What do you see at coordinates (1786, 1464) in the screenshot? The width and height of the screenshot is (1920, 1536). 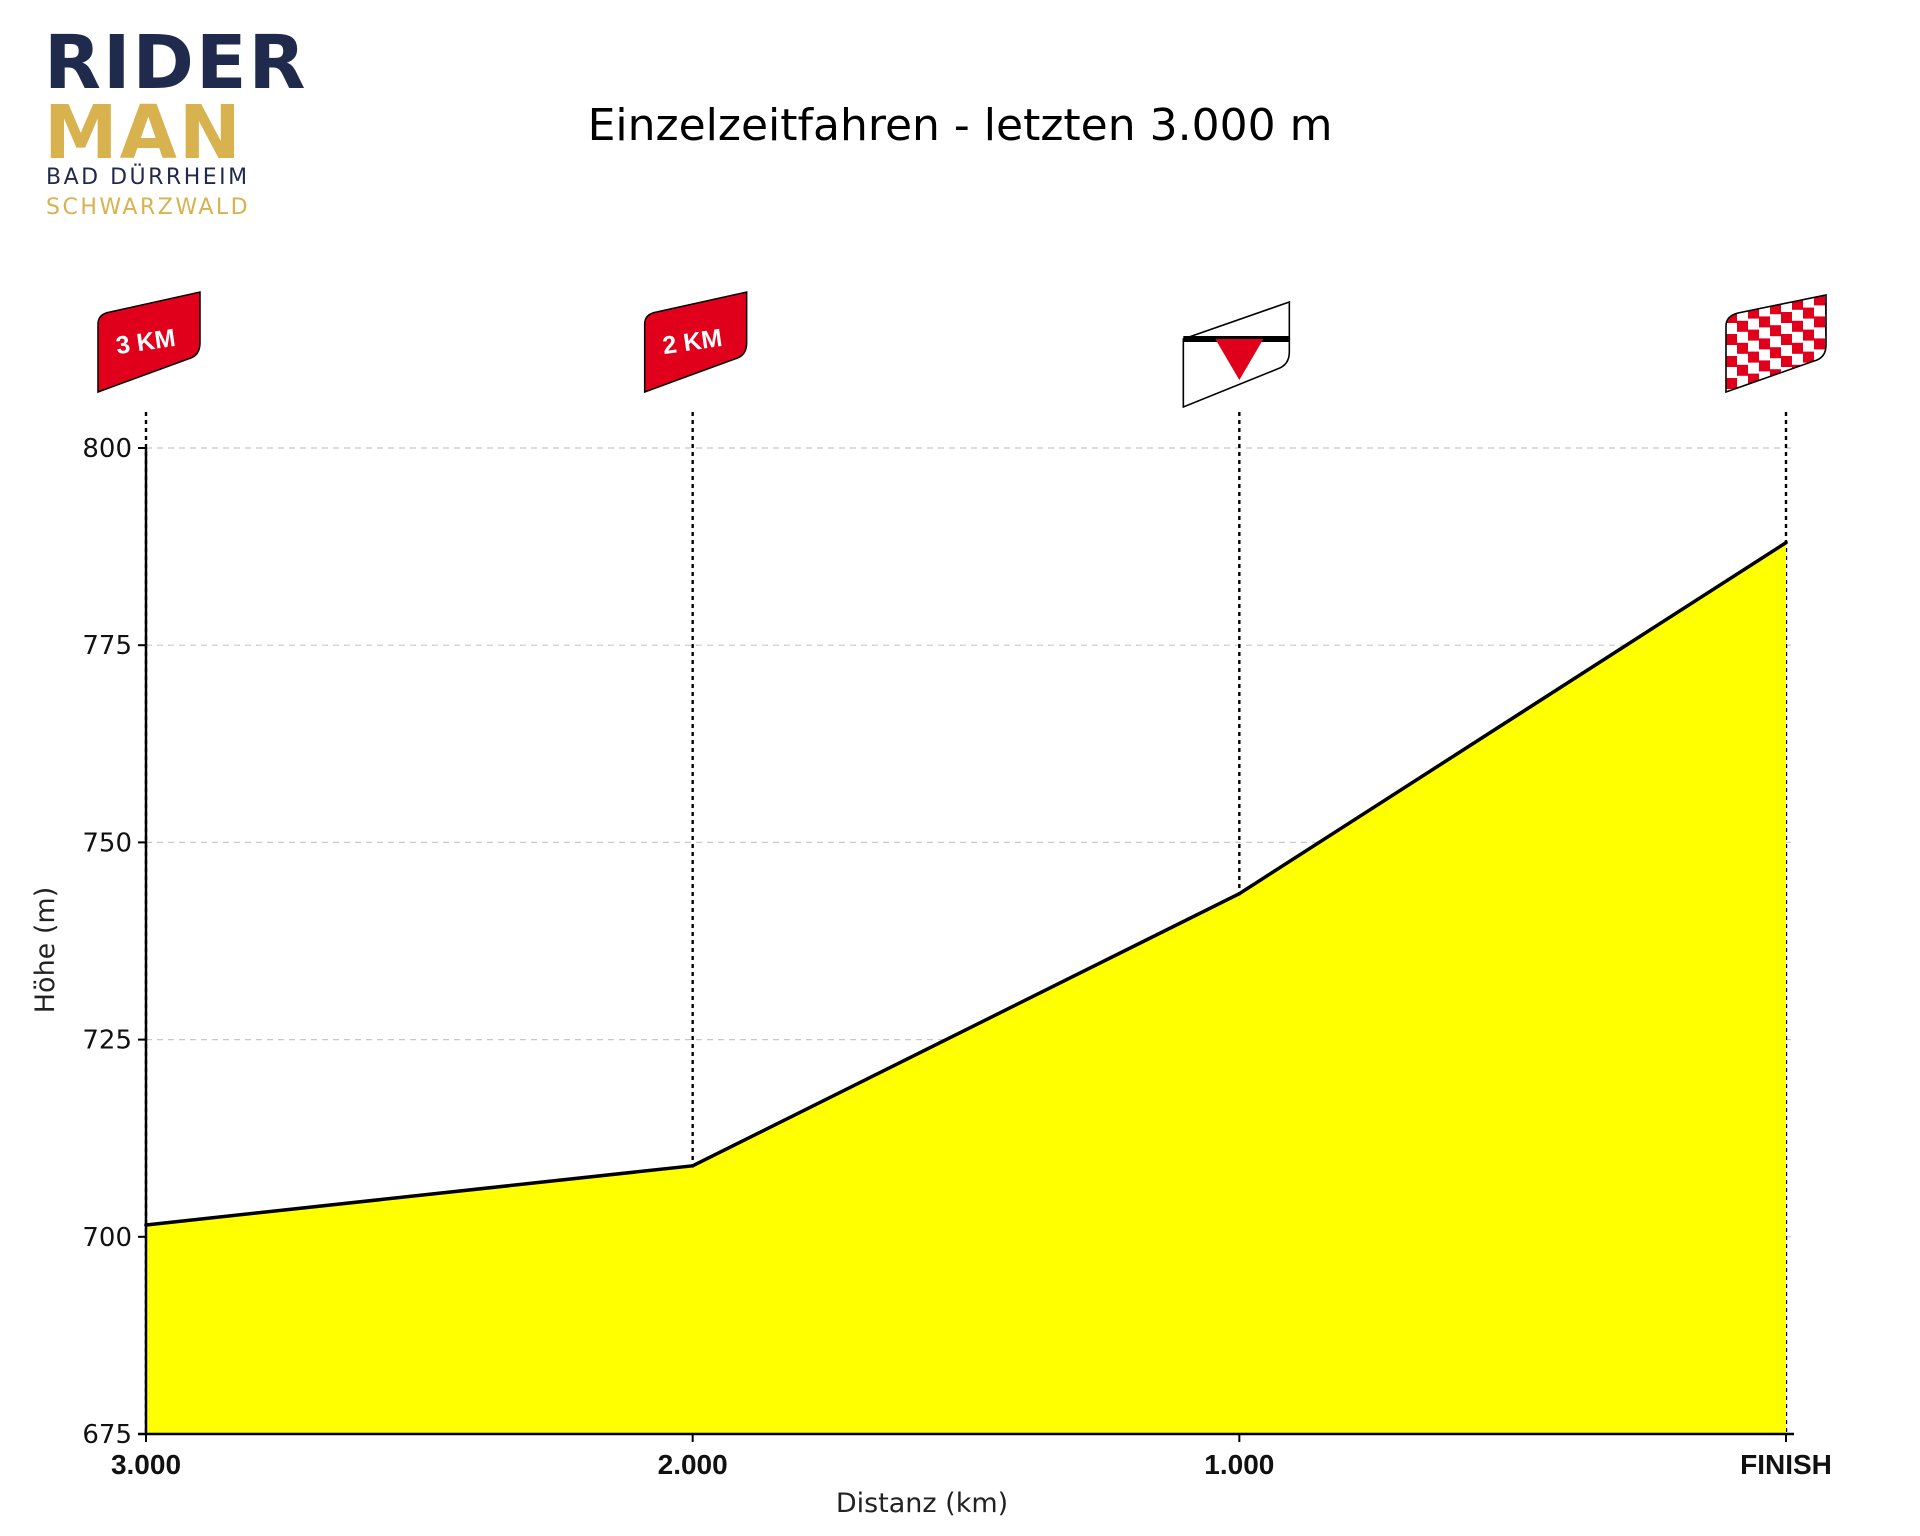 I see `x-tick-label: FINISH` at bounding box center [1786, 1464].